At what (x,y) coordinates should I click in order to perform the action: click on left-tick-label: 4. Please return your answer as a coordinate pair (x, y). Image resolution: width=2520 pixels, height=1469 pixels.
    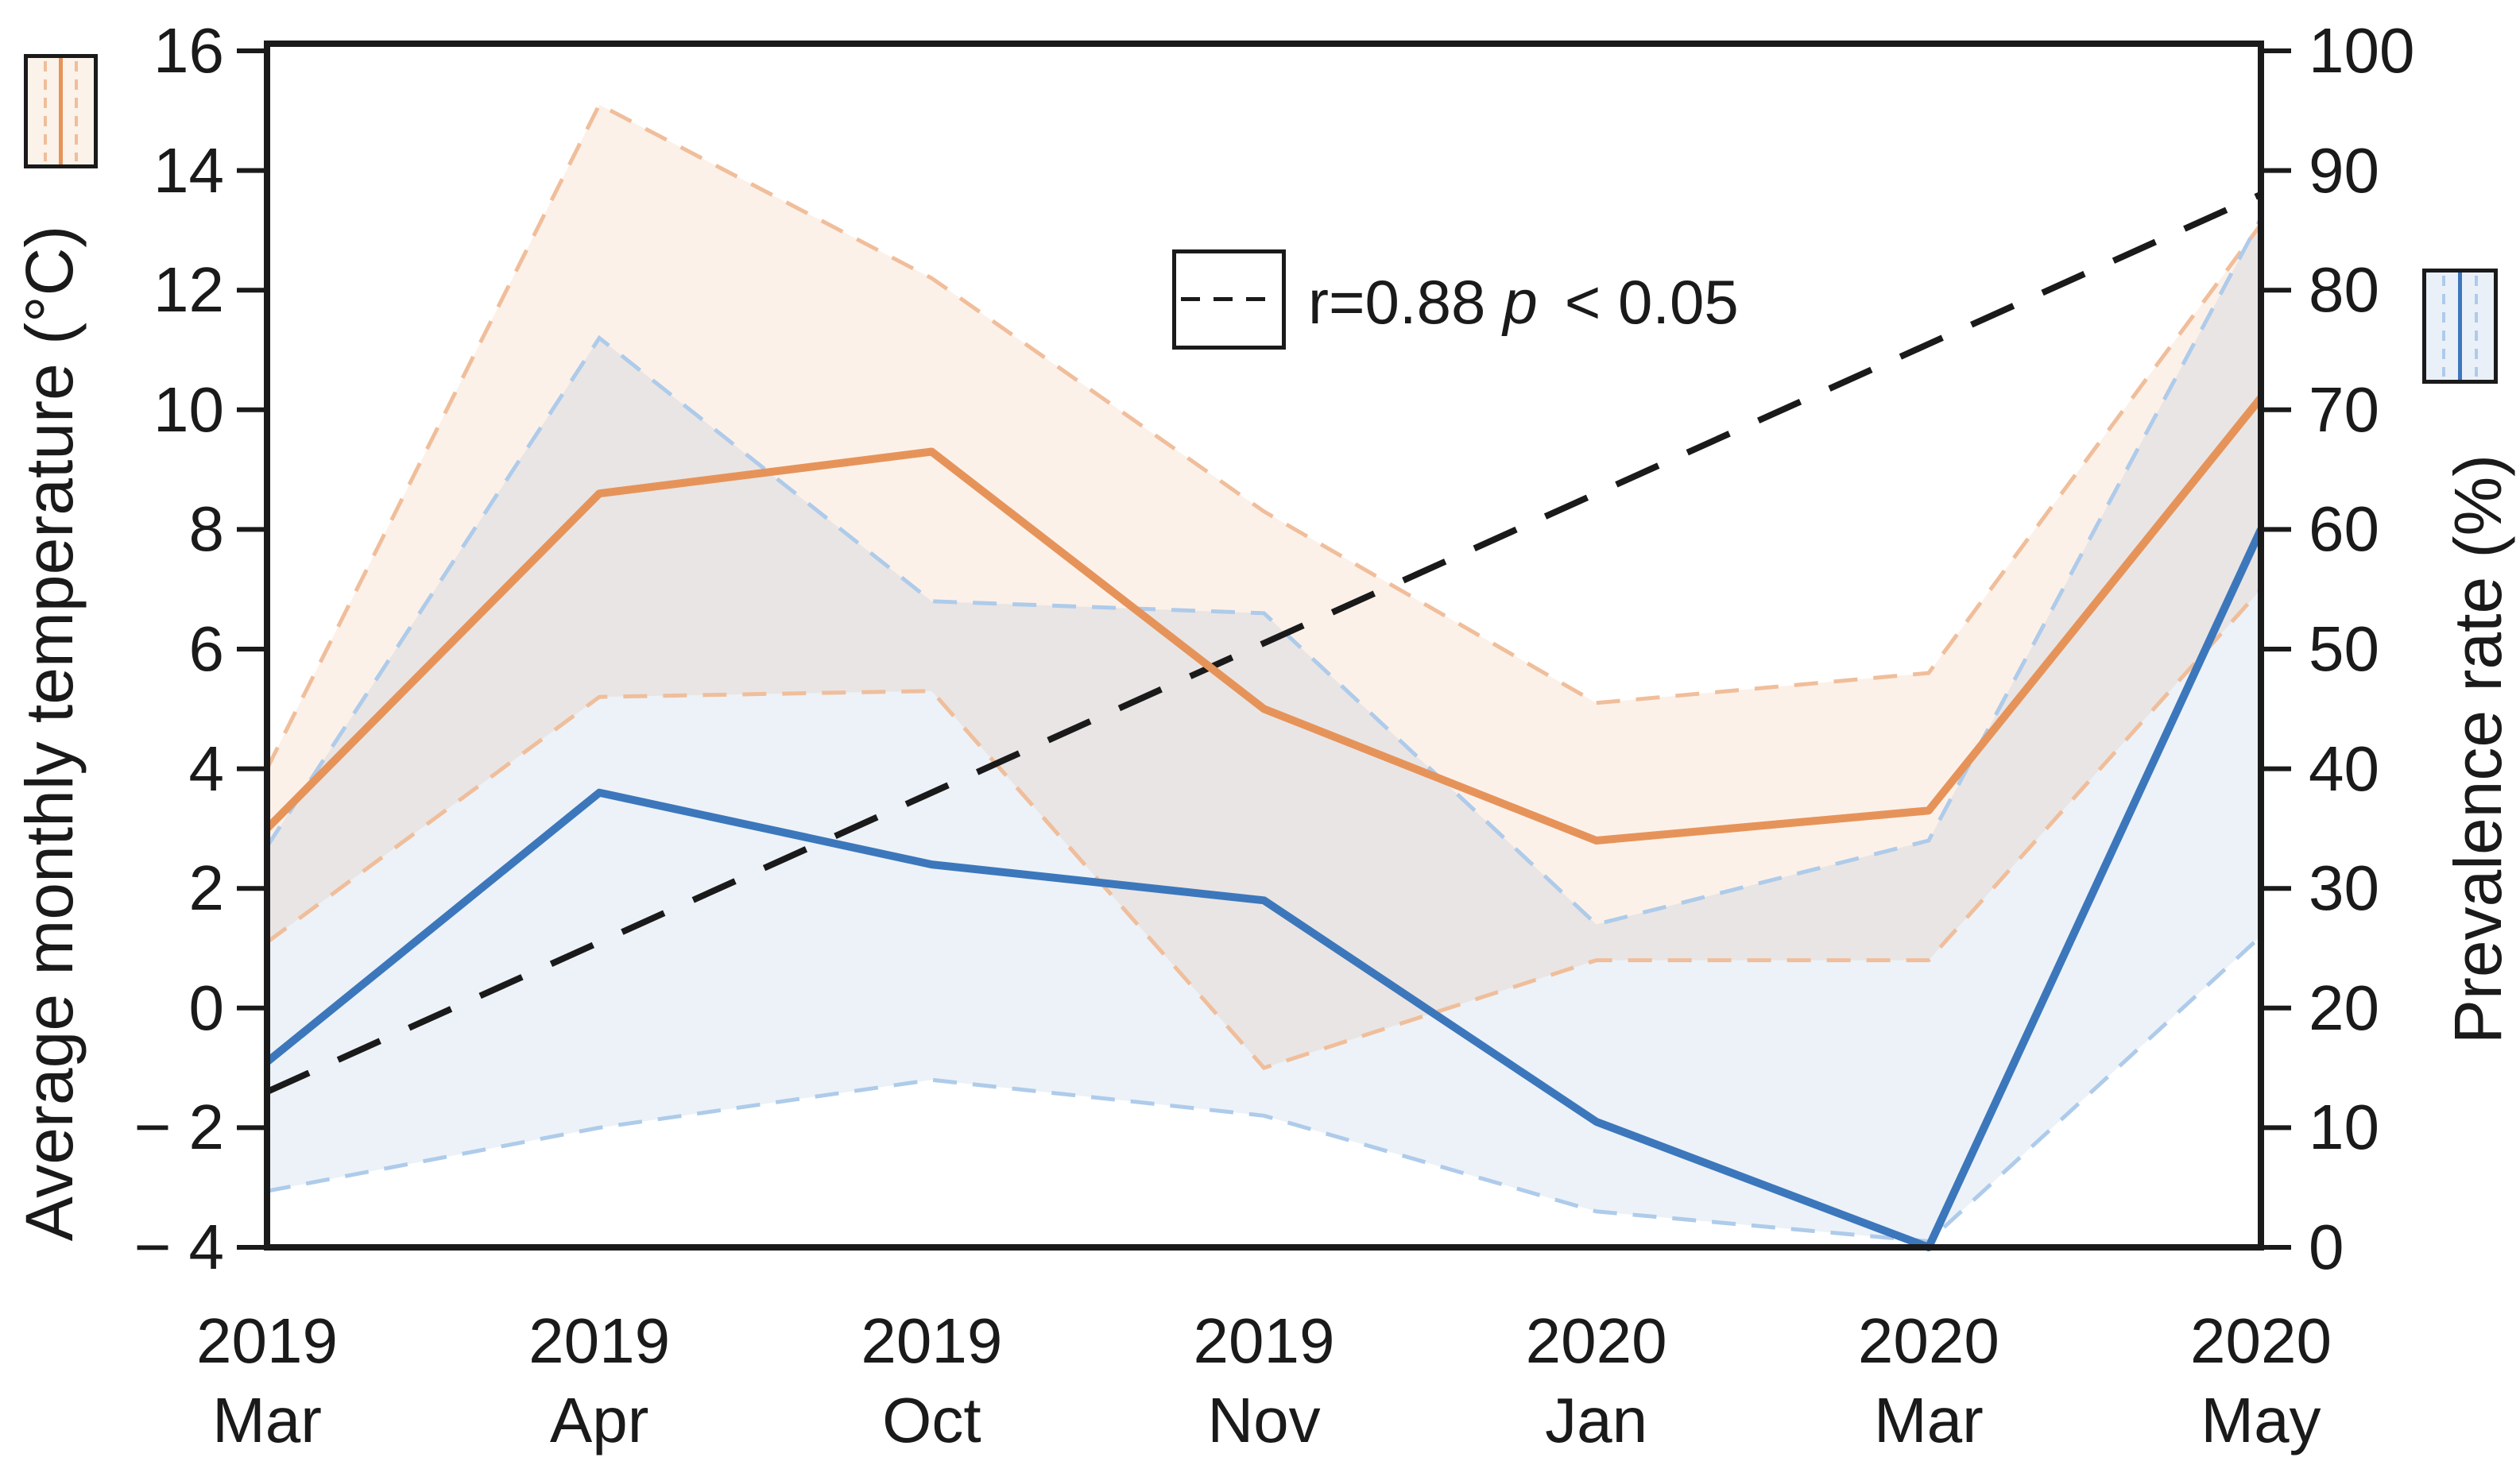
    Looking at the image, I should click on (206, 768).